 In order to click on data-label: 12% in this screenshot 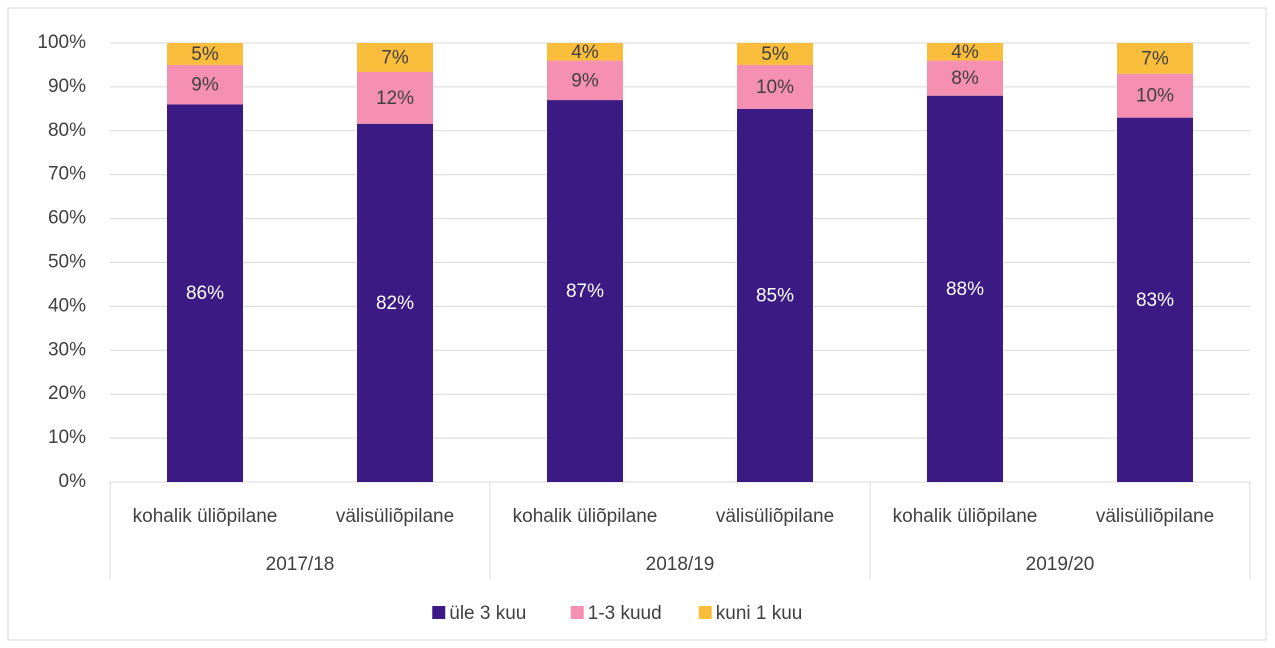, I will do `click(395, 98)`.